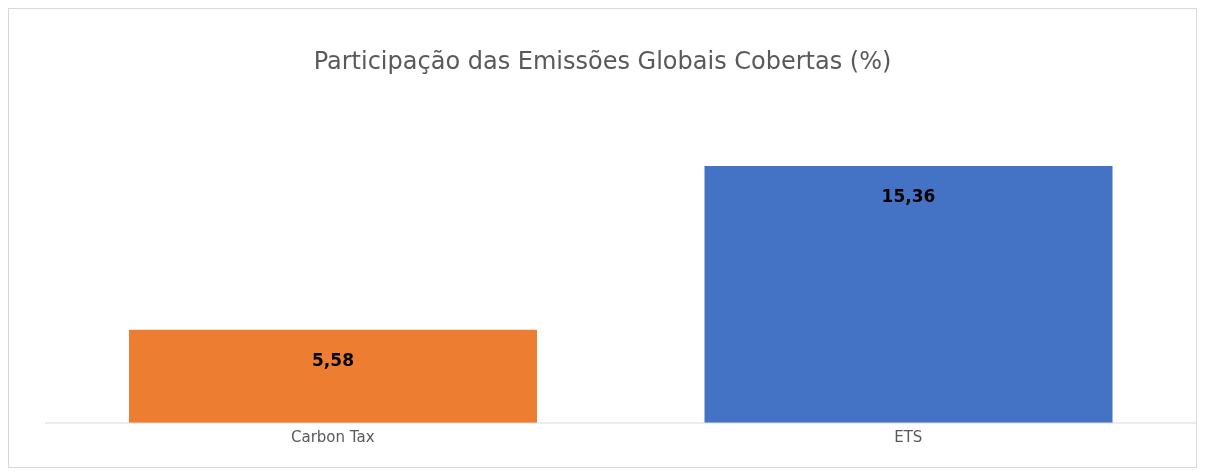  Describe the element at coordinates (333, 359) in the screenshot. I see `data-label: 5,58` at that location.